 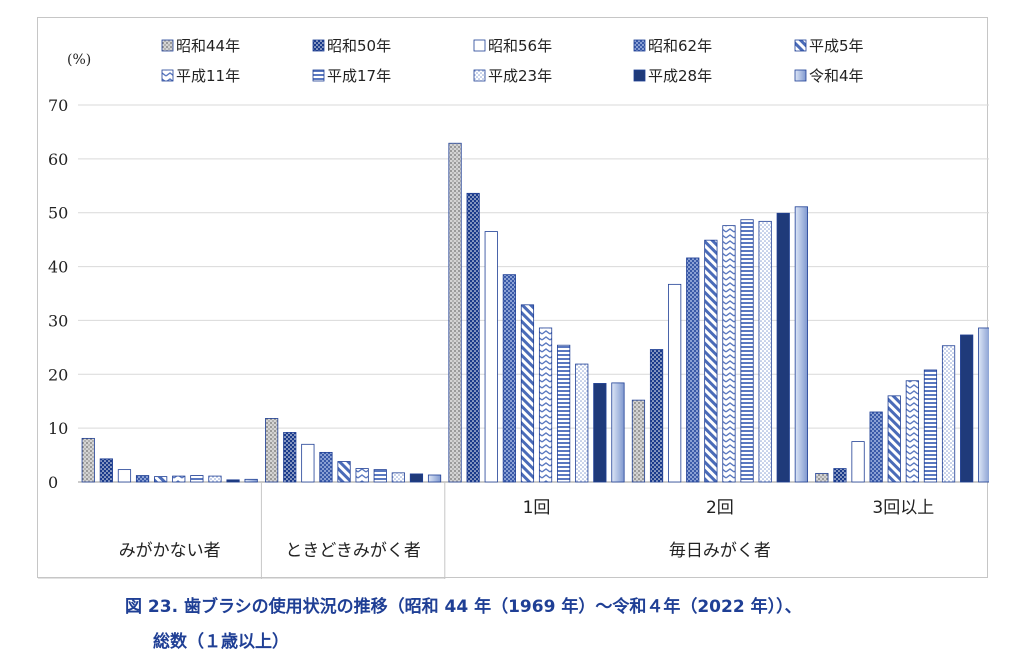 What do you see at coordinates (545, 405) in the screenshot?
I see `bar-平成11年-1回` at bounding box center [545, 405].